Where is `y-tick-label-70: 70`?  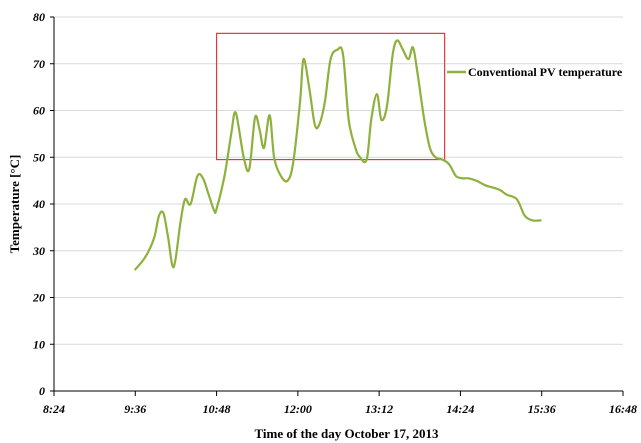
y-tick-label-70: 70 is located at coordinates (39, 64).